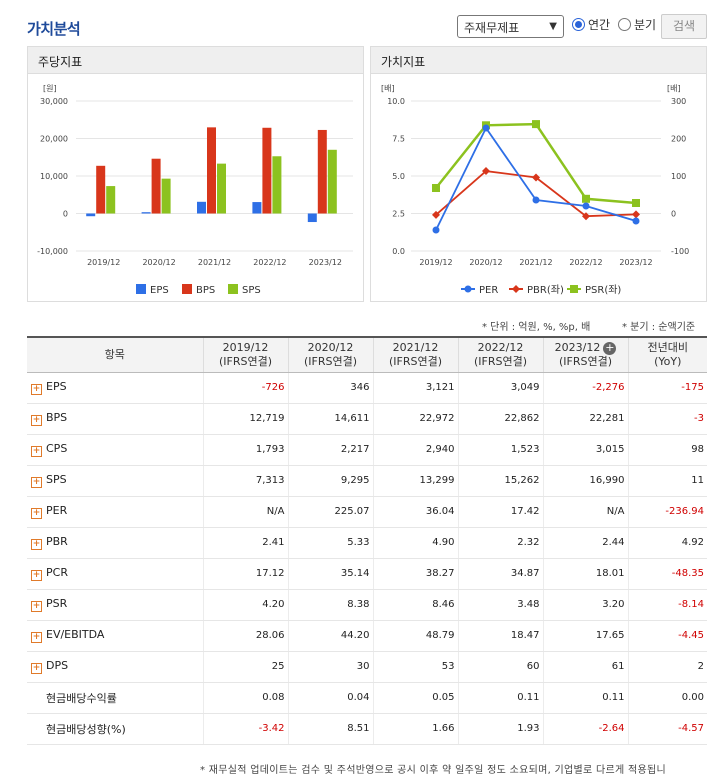  I want to click on table-cell: 8.38, so click(330, 605).